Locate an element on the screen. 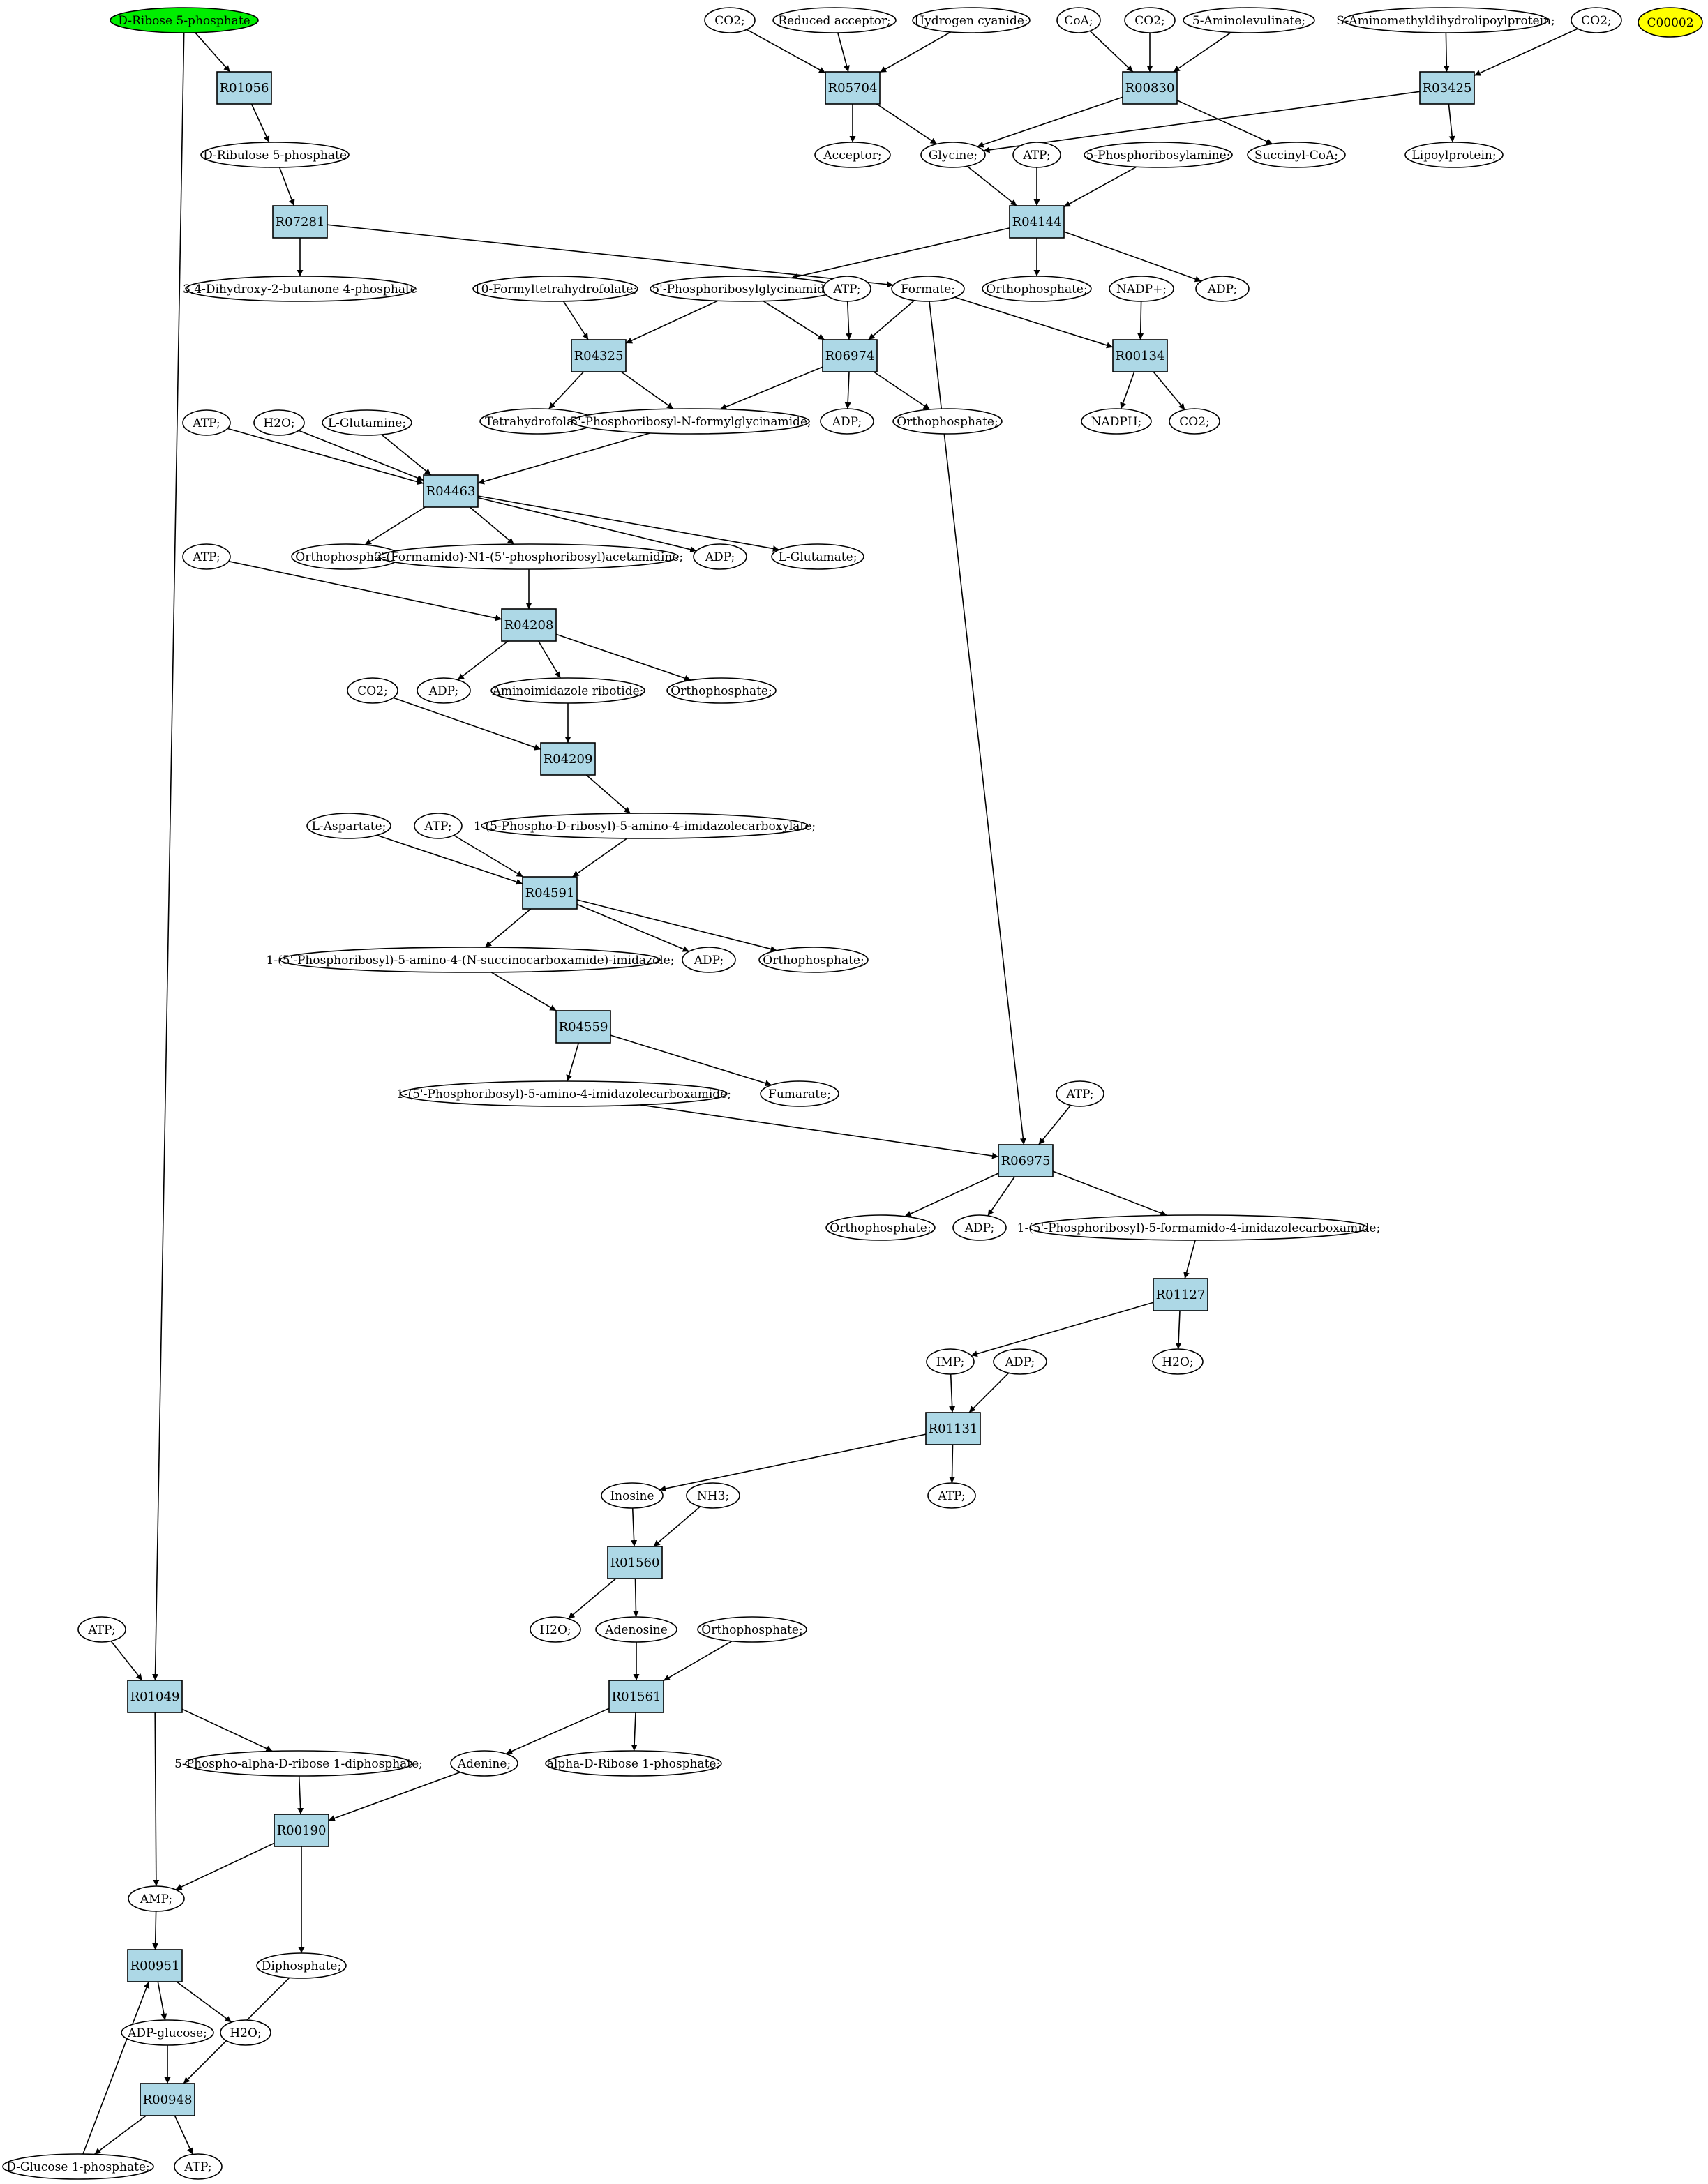 The image size is (1708, 2184). reaction-node: R06974 is located at coordinates (850, 355).